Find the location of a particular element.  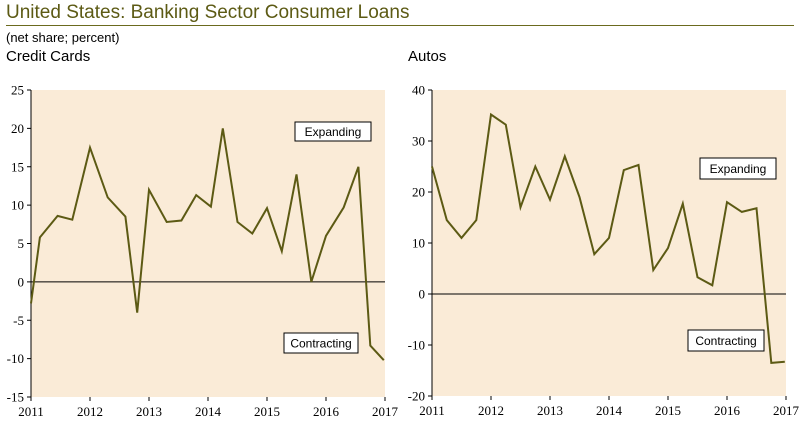

chart-subtitle: (net share; percent) is located at coordinates (63, 37).